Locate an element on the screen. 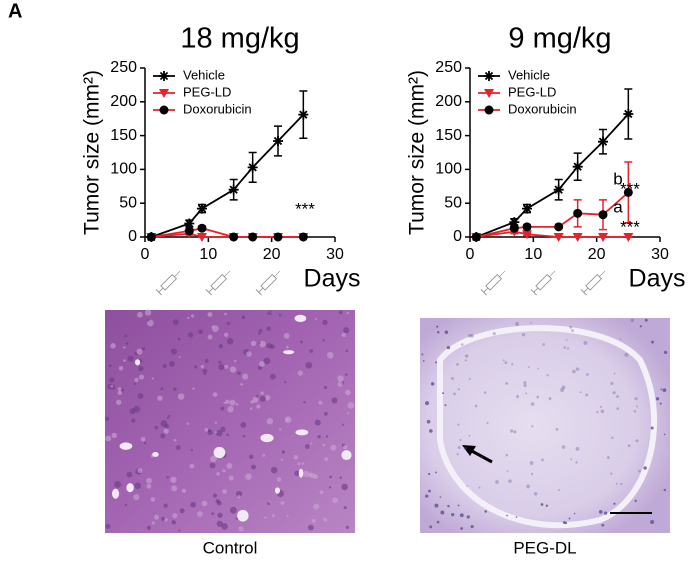 This screenshot has height=563, width=689. legend-label: PEG-LD is located at coordinates (207, 91).